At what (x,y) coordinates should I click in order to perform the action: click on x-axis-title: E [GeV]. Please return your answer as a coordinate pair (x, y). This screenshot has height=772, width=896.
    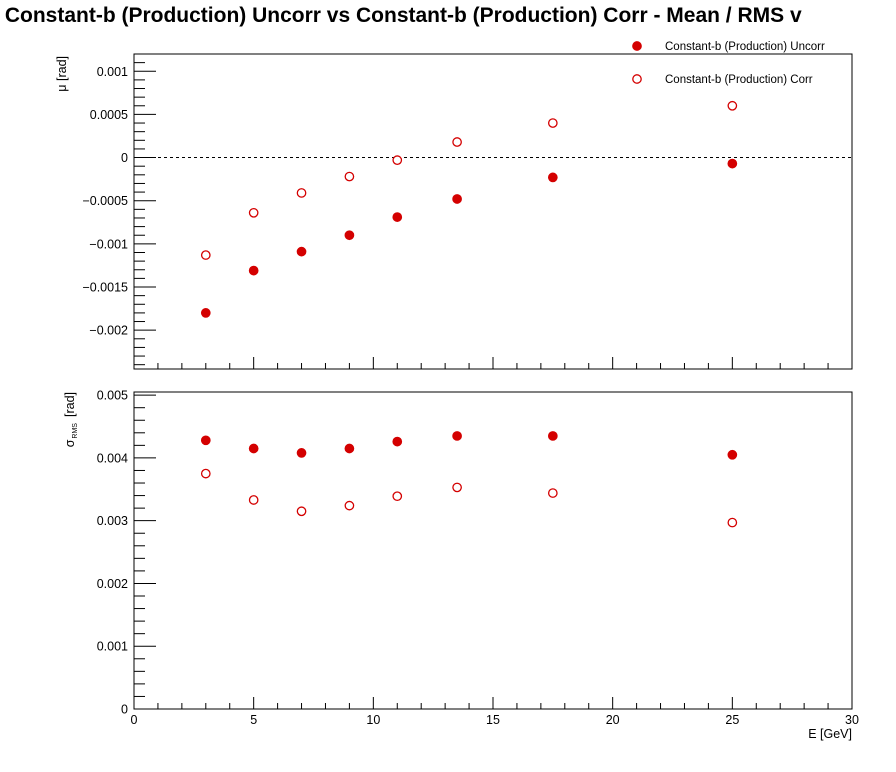
    Looking at the image, I should click on (830, 734).